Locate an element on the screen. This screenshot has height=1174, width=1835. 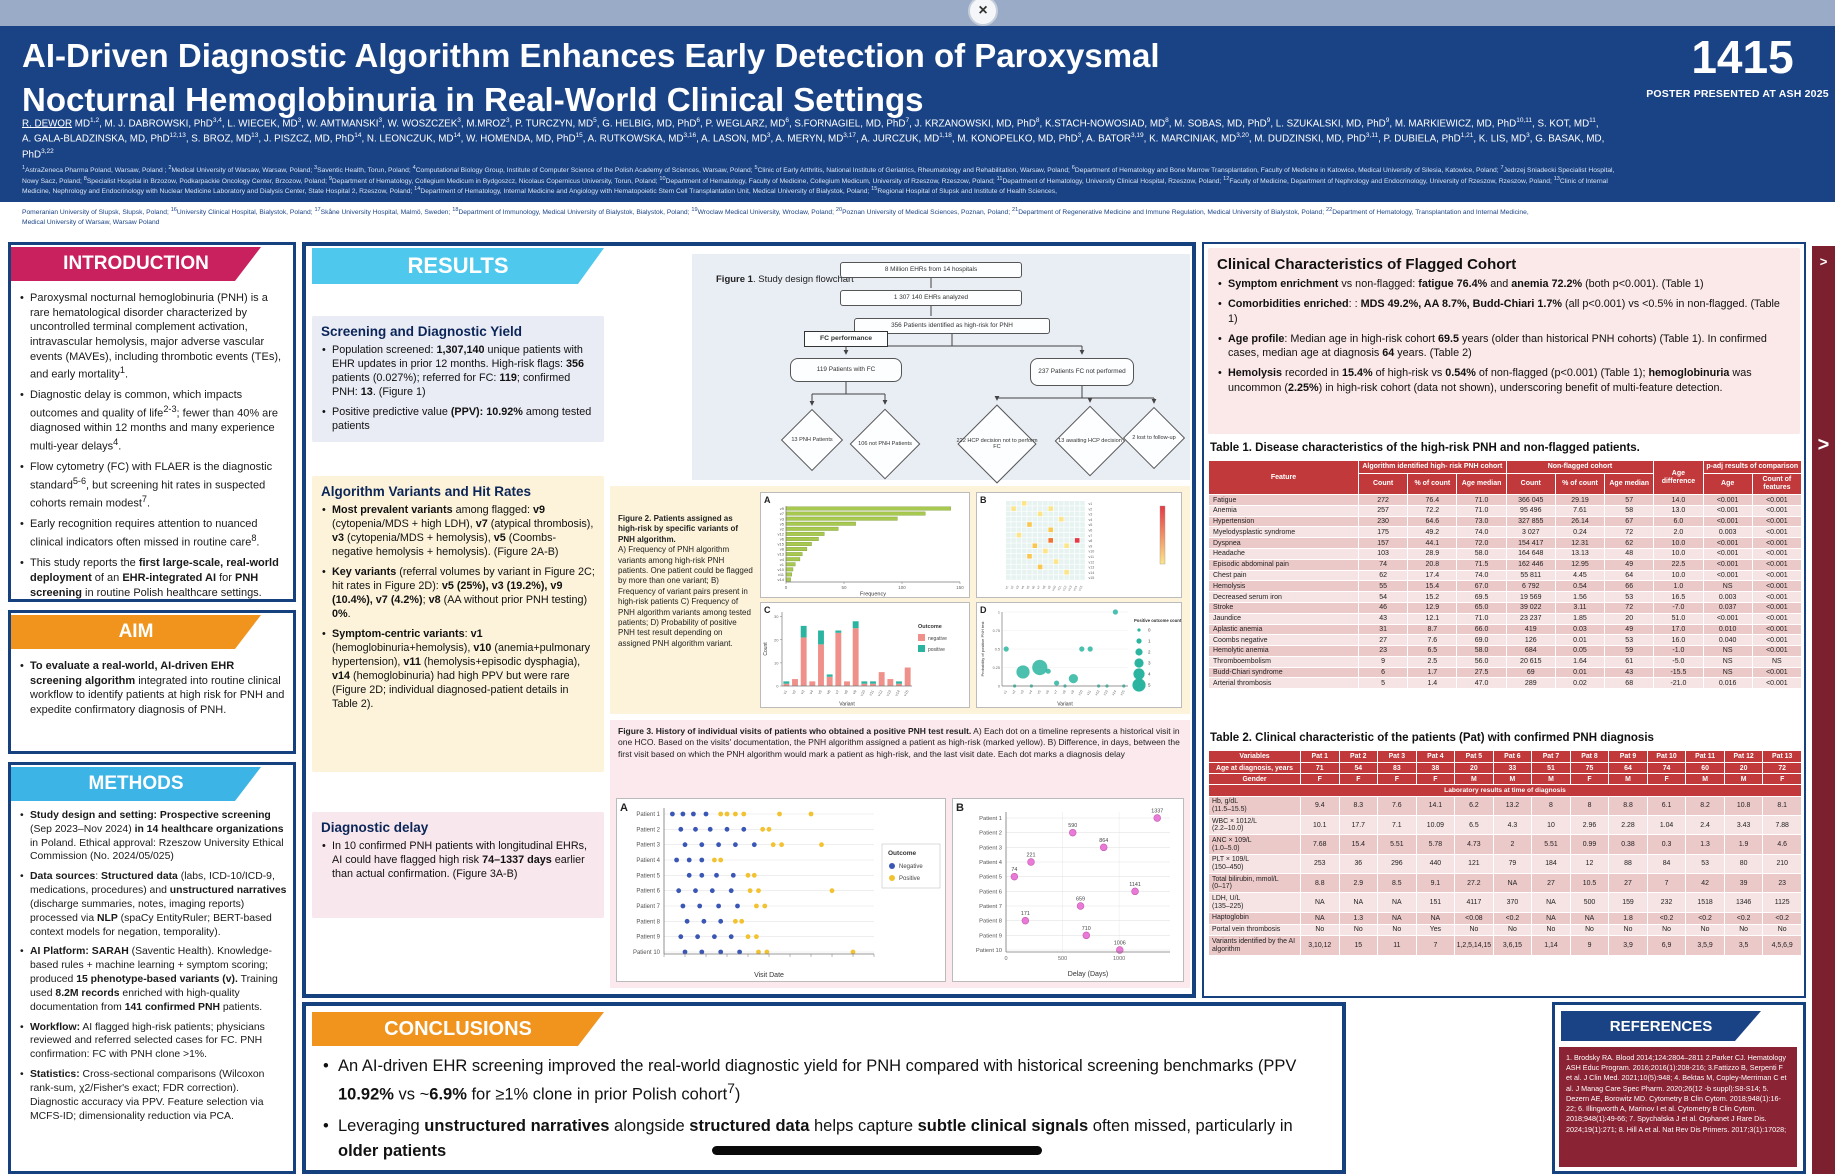
value-cell: 20 615 is located at coordinates (1530, 661).